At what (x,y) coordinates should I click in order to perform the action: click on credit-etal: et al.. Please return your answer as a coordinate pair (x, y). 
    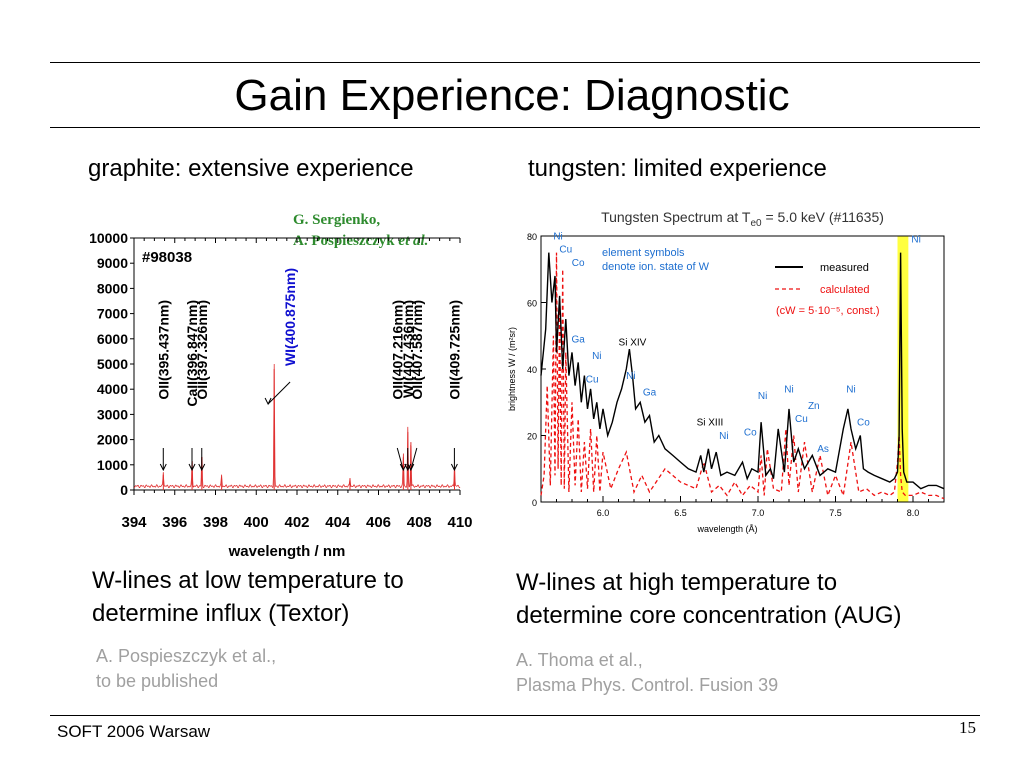
    Looking at the image, I should click on (413, 241).